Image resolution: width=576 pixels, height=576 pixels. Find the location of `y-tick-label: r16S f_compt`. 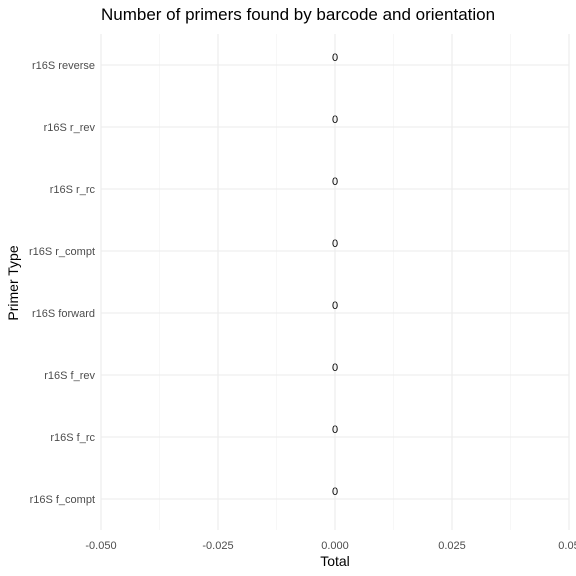

y-tick-label: r16S f_compt is located at coordinates (62, 500).